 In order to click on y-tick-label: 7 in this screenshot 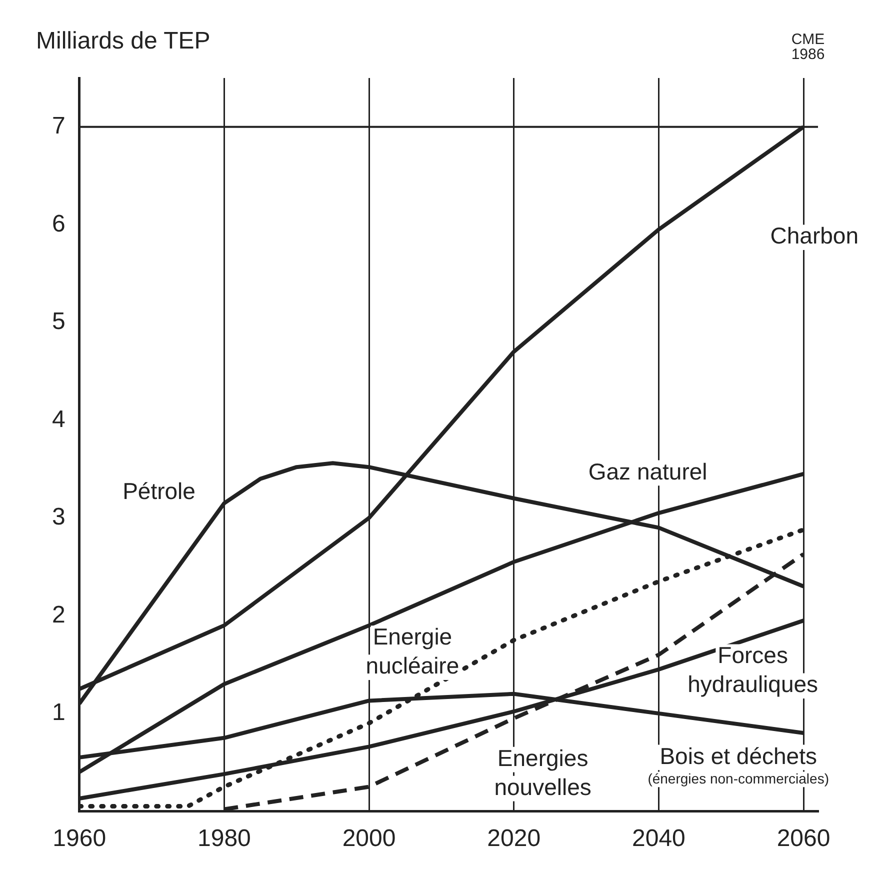, I will do `click(59, 126)`.